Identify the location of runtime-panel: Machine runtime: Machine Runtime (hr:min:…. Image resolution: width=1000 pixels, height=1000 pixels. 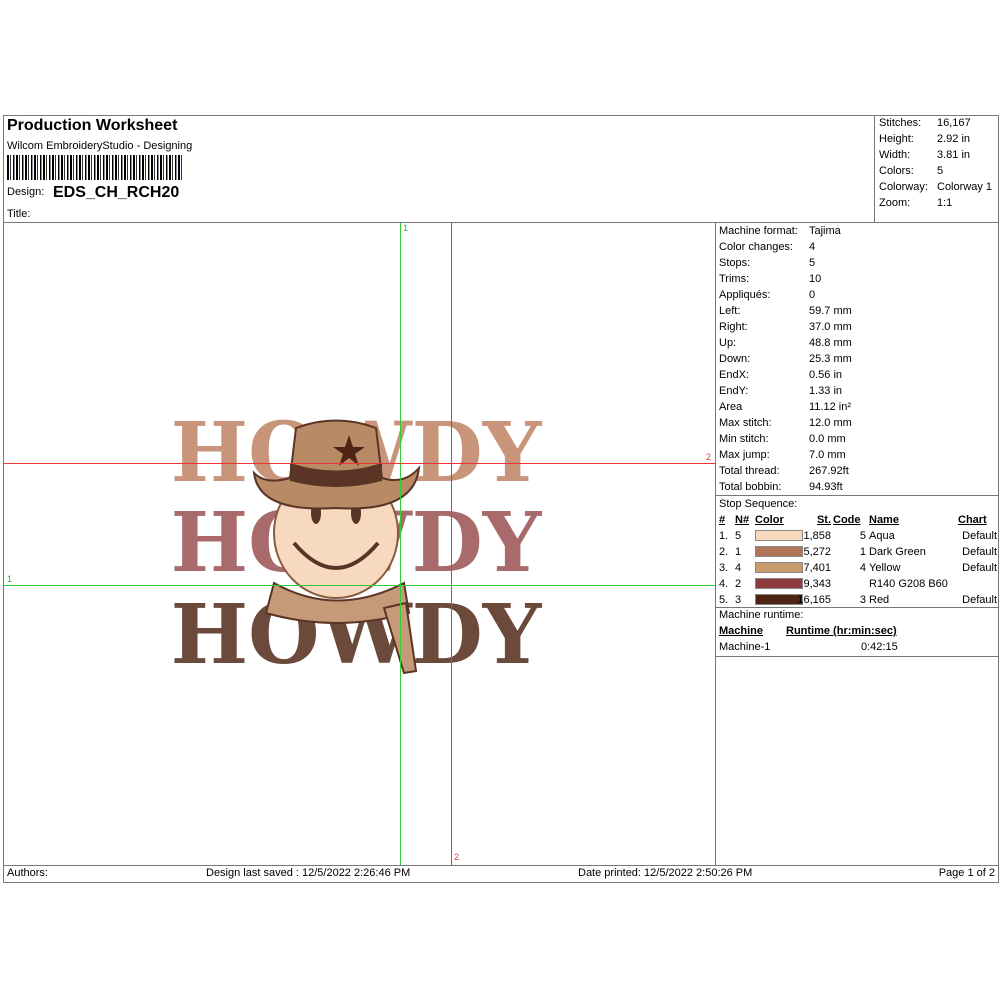
(857, 632).